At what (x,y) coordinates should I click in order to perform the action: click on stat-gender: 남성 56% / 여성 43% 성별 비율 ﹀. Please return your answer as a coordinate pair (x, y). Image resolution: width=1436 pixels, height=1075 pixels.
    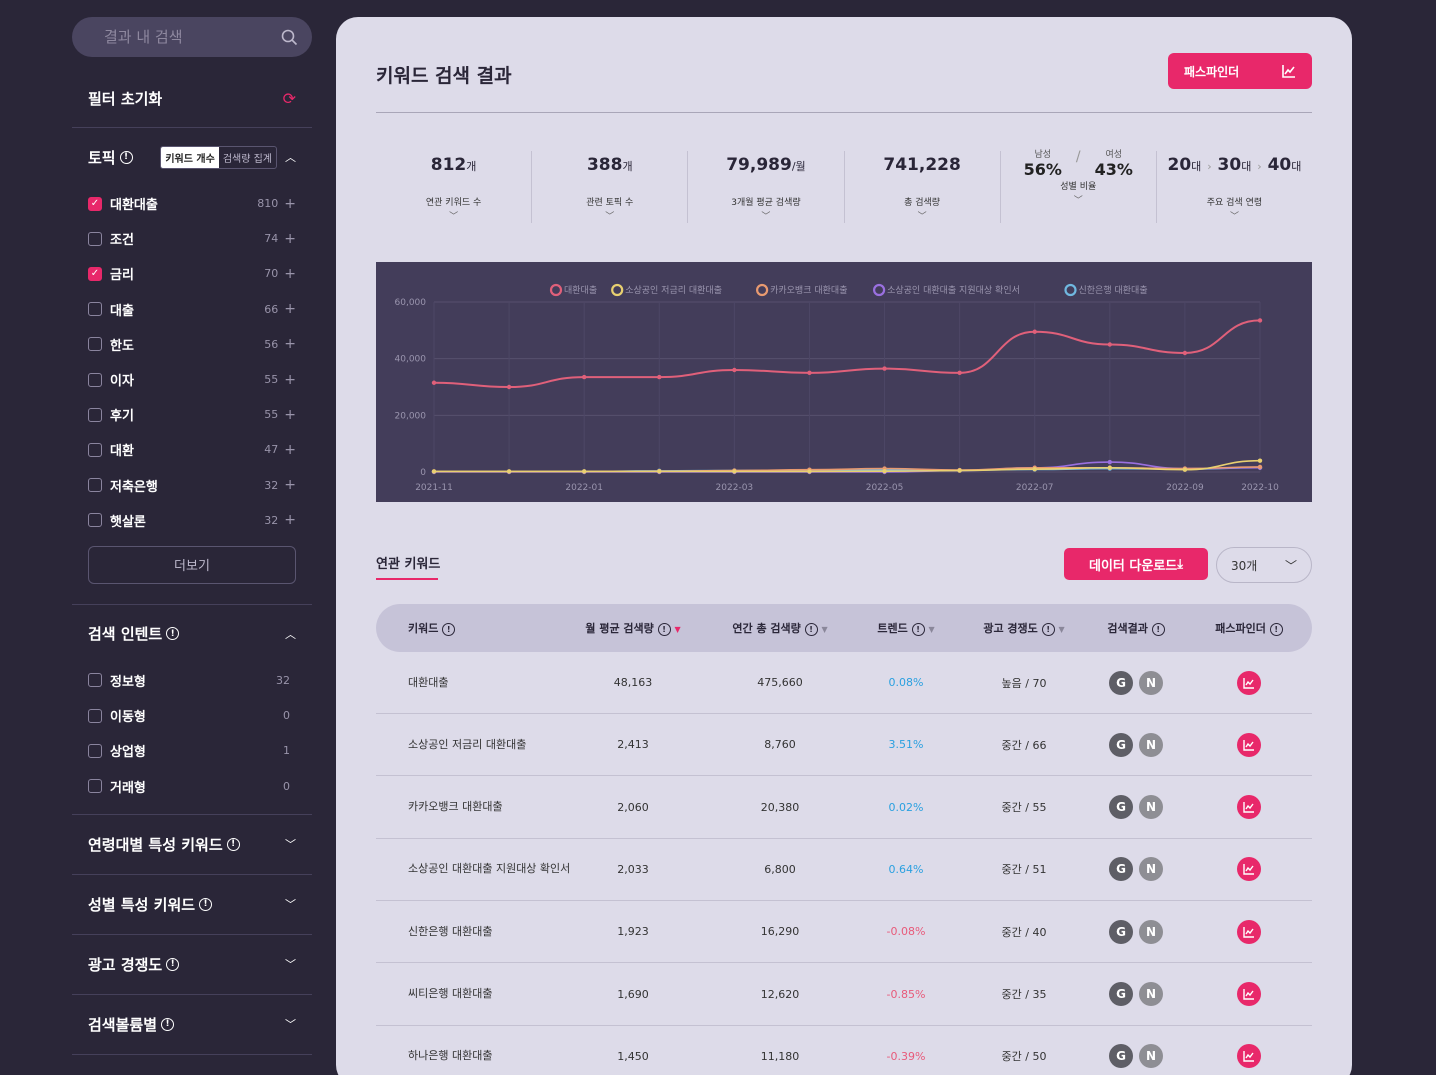
    Looking at the image, I should click on (1079, 186).